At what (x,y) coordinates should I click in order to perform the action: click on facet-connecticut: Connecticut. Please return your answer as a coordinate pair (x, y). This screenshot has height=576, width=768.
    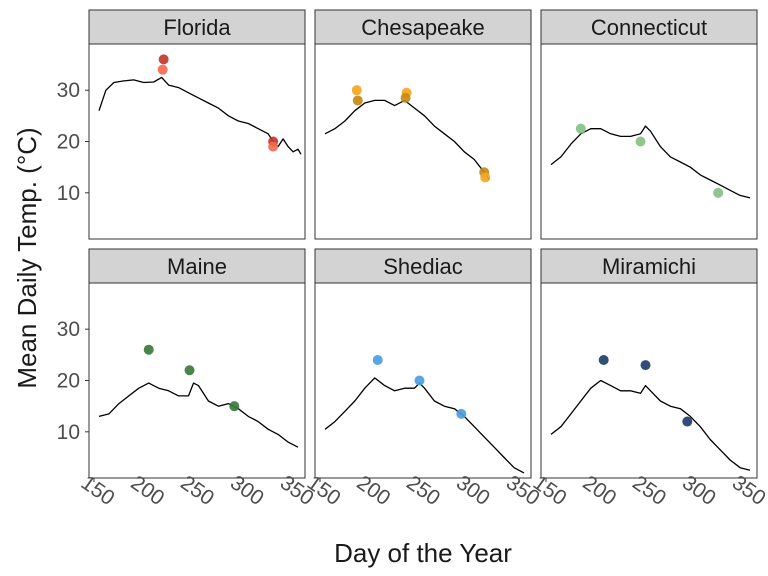
    Looking at the image, I should click on (649, 124).